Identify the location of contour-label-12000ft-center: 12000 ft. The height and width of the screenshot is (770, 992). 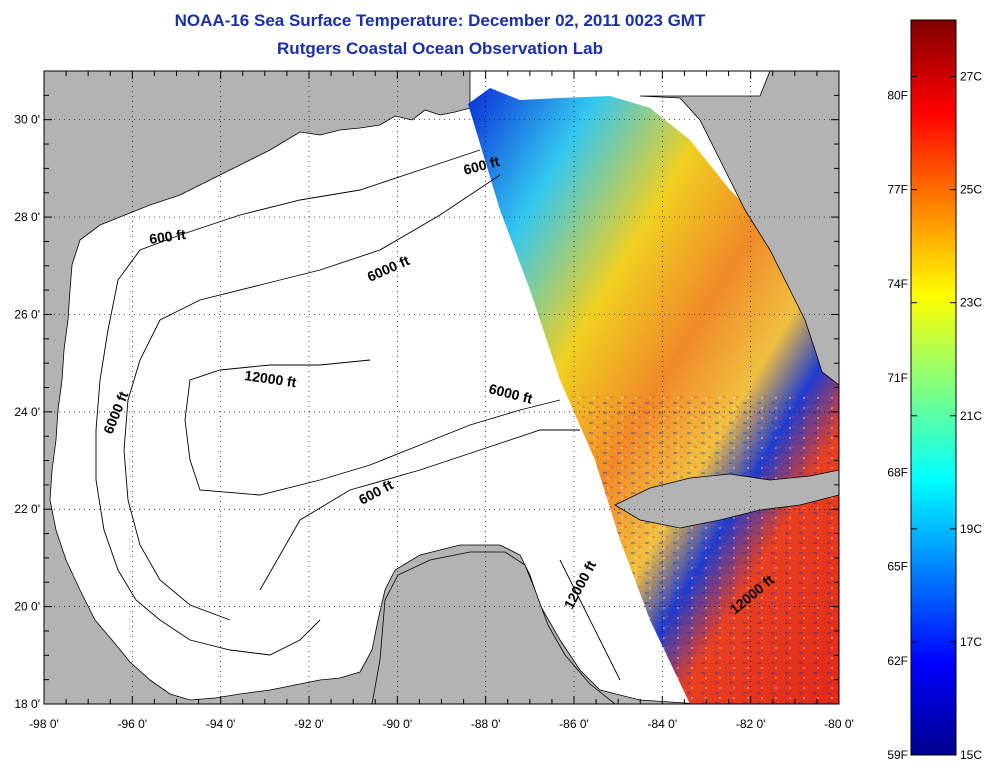
(271, 378).